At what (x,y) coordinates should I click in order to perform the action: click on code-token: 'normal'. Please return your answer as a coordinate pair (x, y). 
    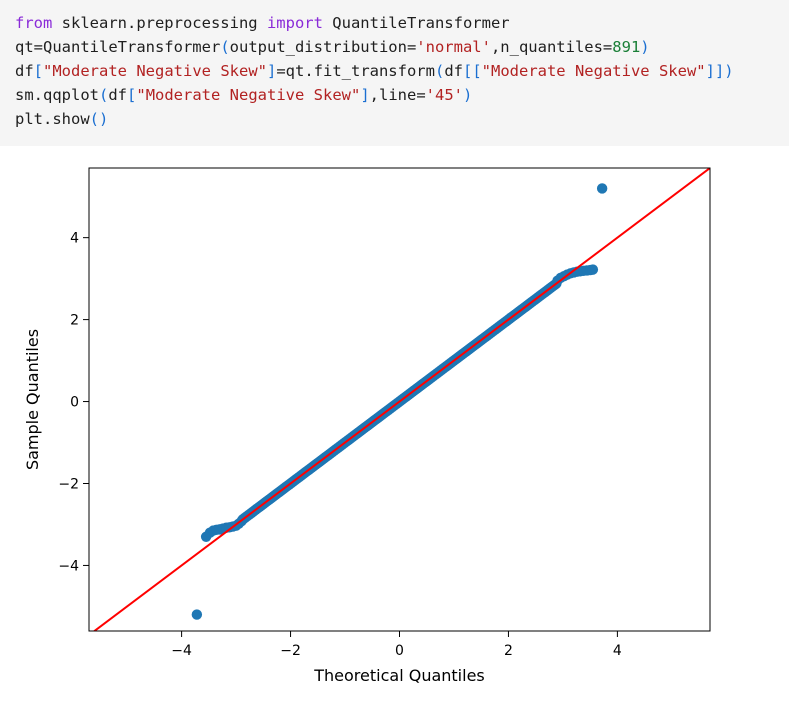
    Looking at the image, I should click on (453, 47).